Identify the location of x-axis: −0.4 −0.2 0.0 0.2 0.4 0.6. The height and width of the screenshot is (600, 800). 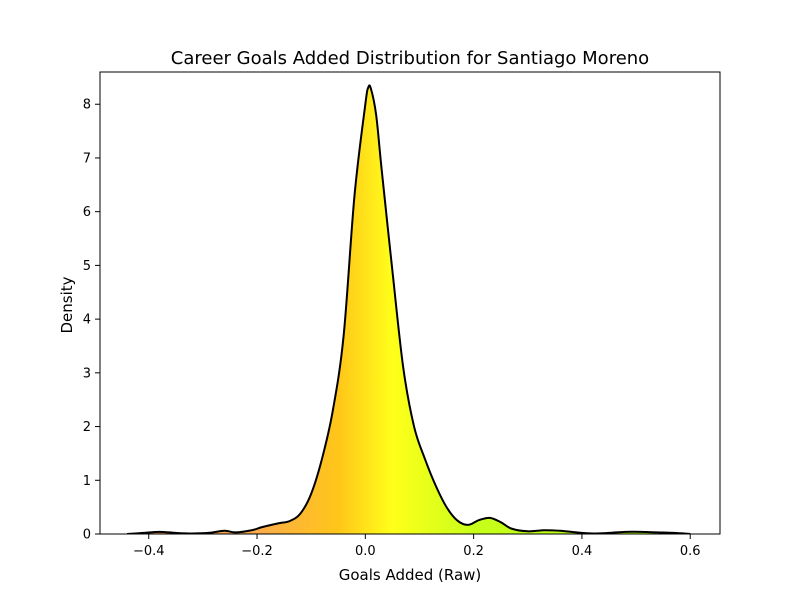
(417, 546).